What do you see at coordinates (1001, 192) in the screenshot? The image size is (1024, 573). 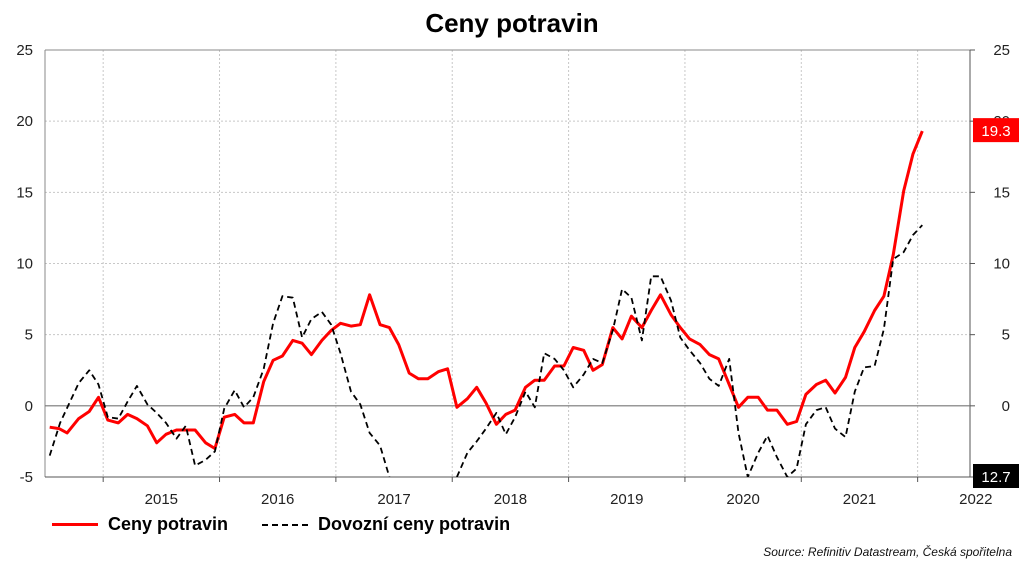 I see `y-tick-label-right: 15` at bounding box center [1001, 192].